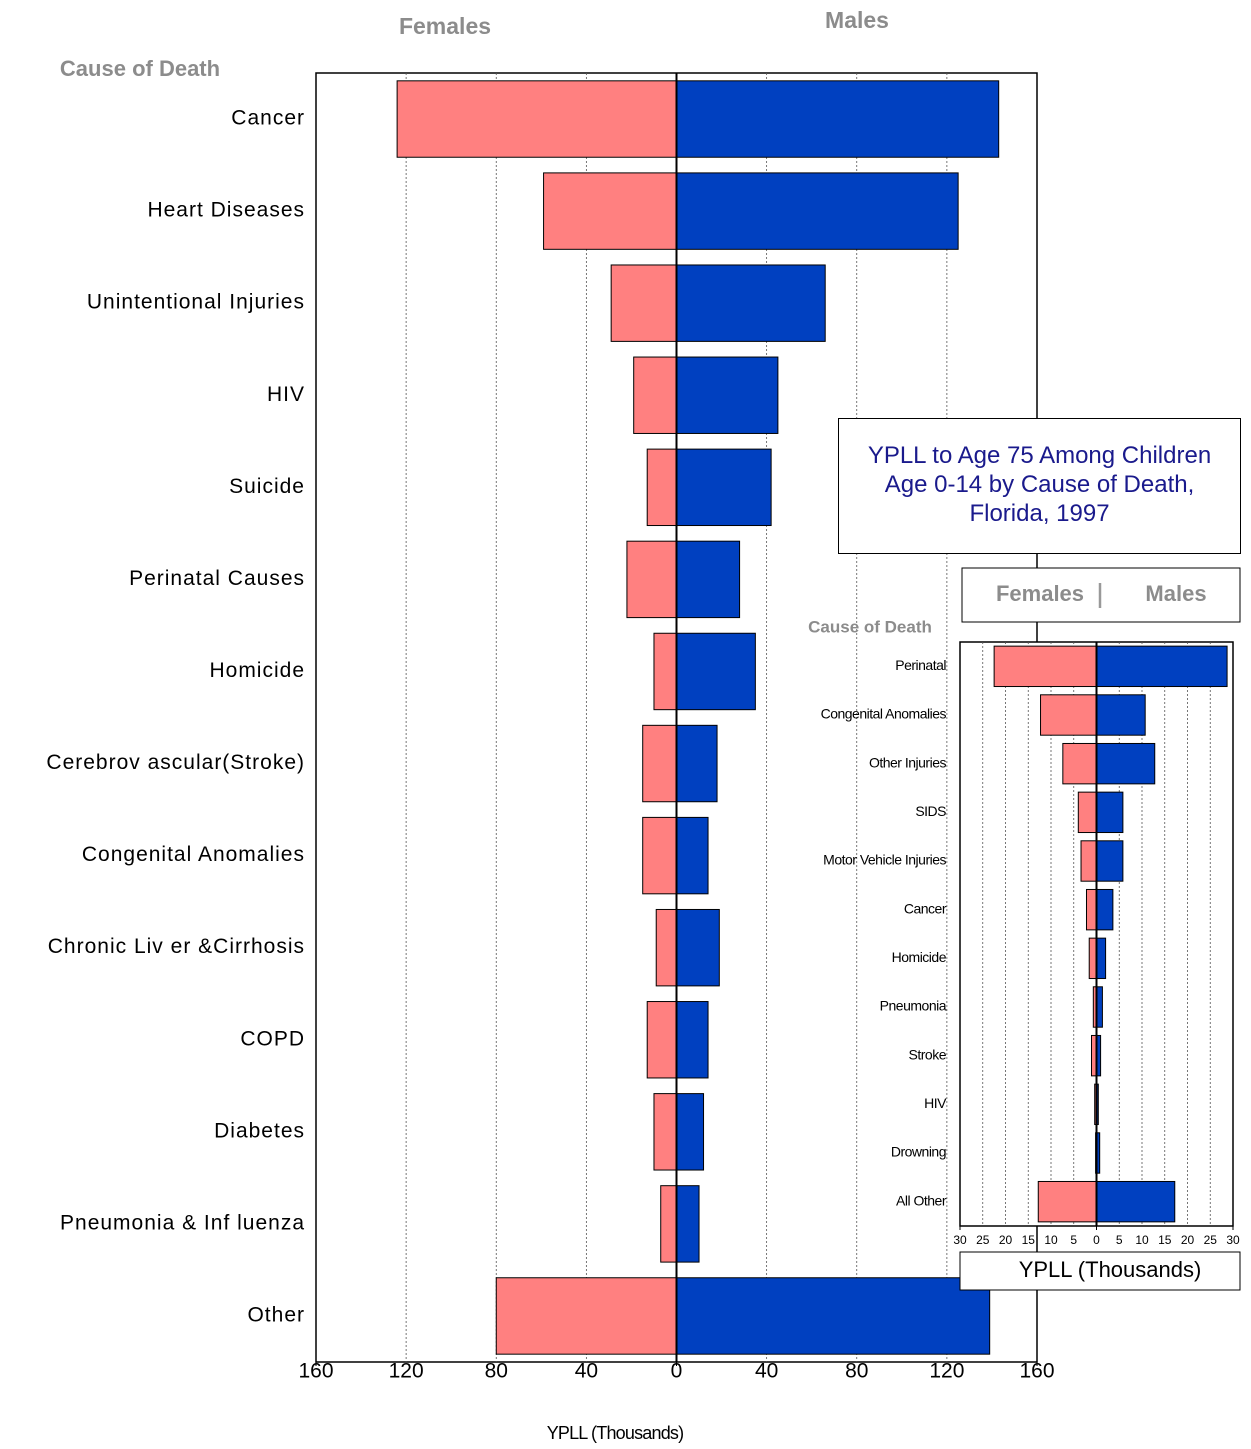 Image resolution: width=1251 pixels, height=1449 pixels. What do you see at coordinates (175, 762) in the screenshot?
I see `category-label: Cerebrov ascular(Stroke)` at bounding box center [175, 762].